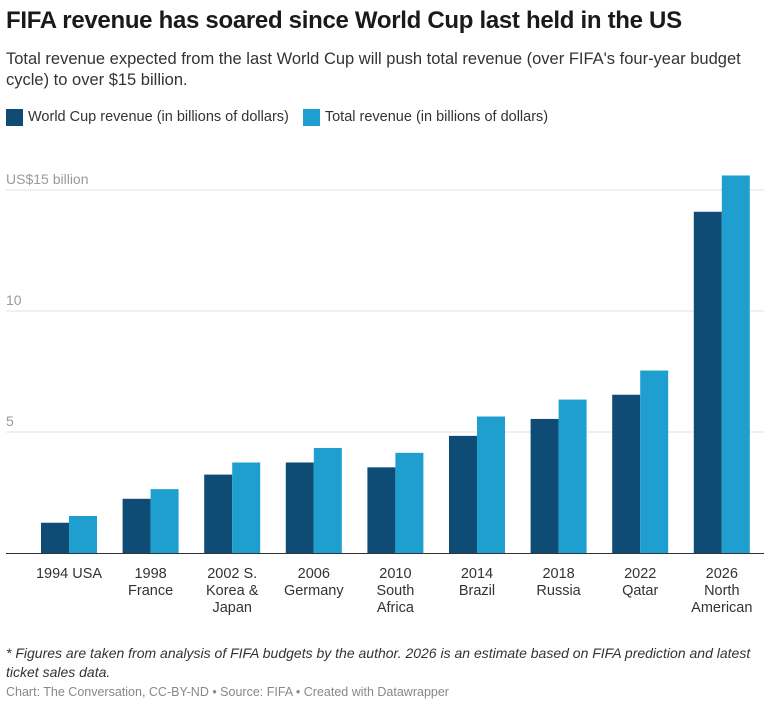  I want to click on x-tick-label-line: South, so click(395, 591).